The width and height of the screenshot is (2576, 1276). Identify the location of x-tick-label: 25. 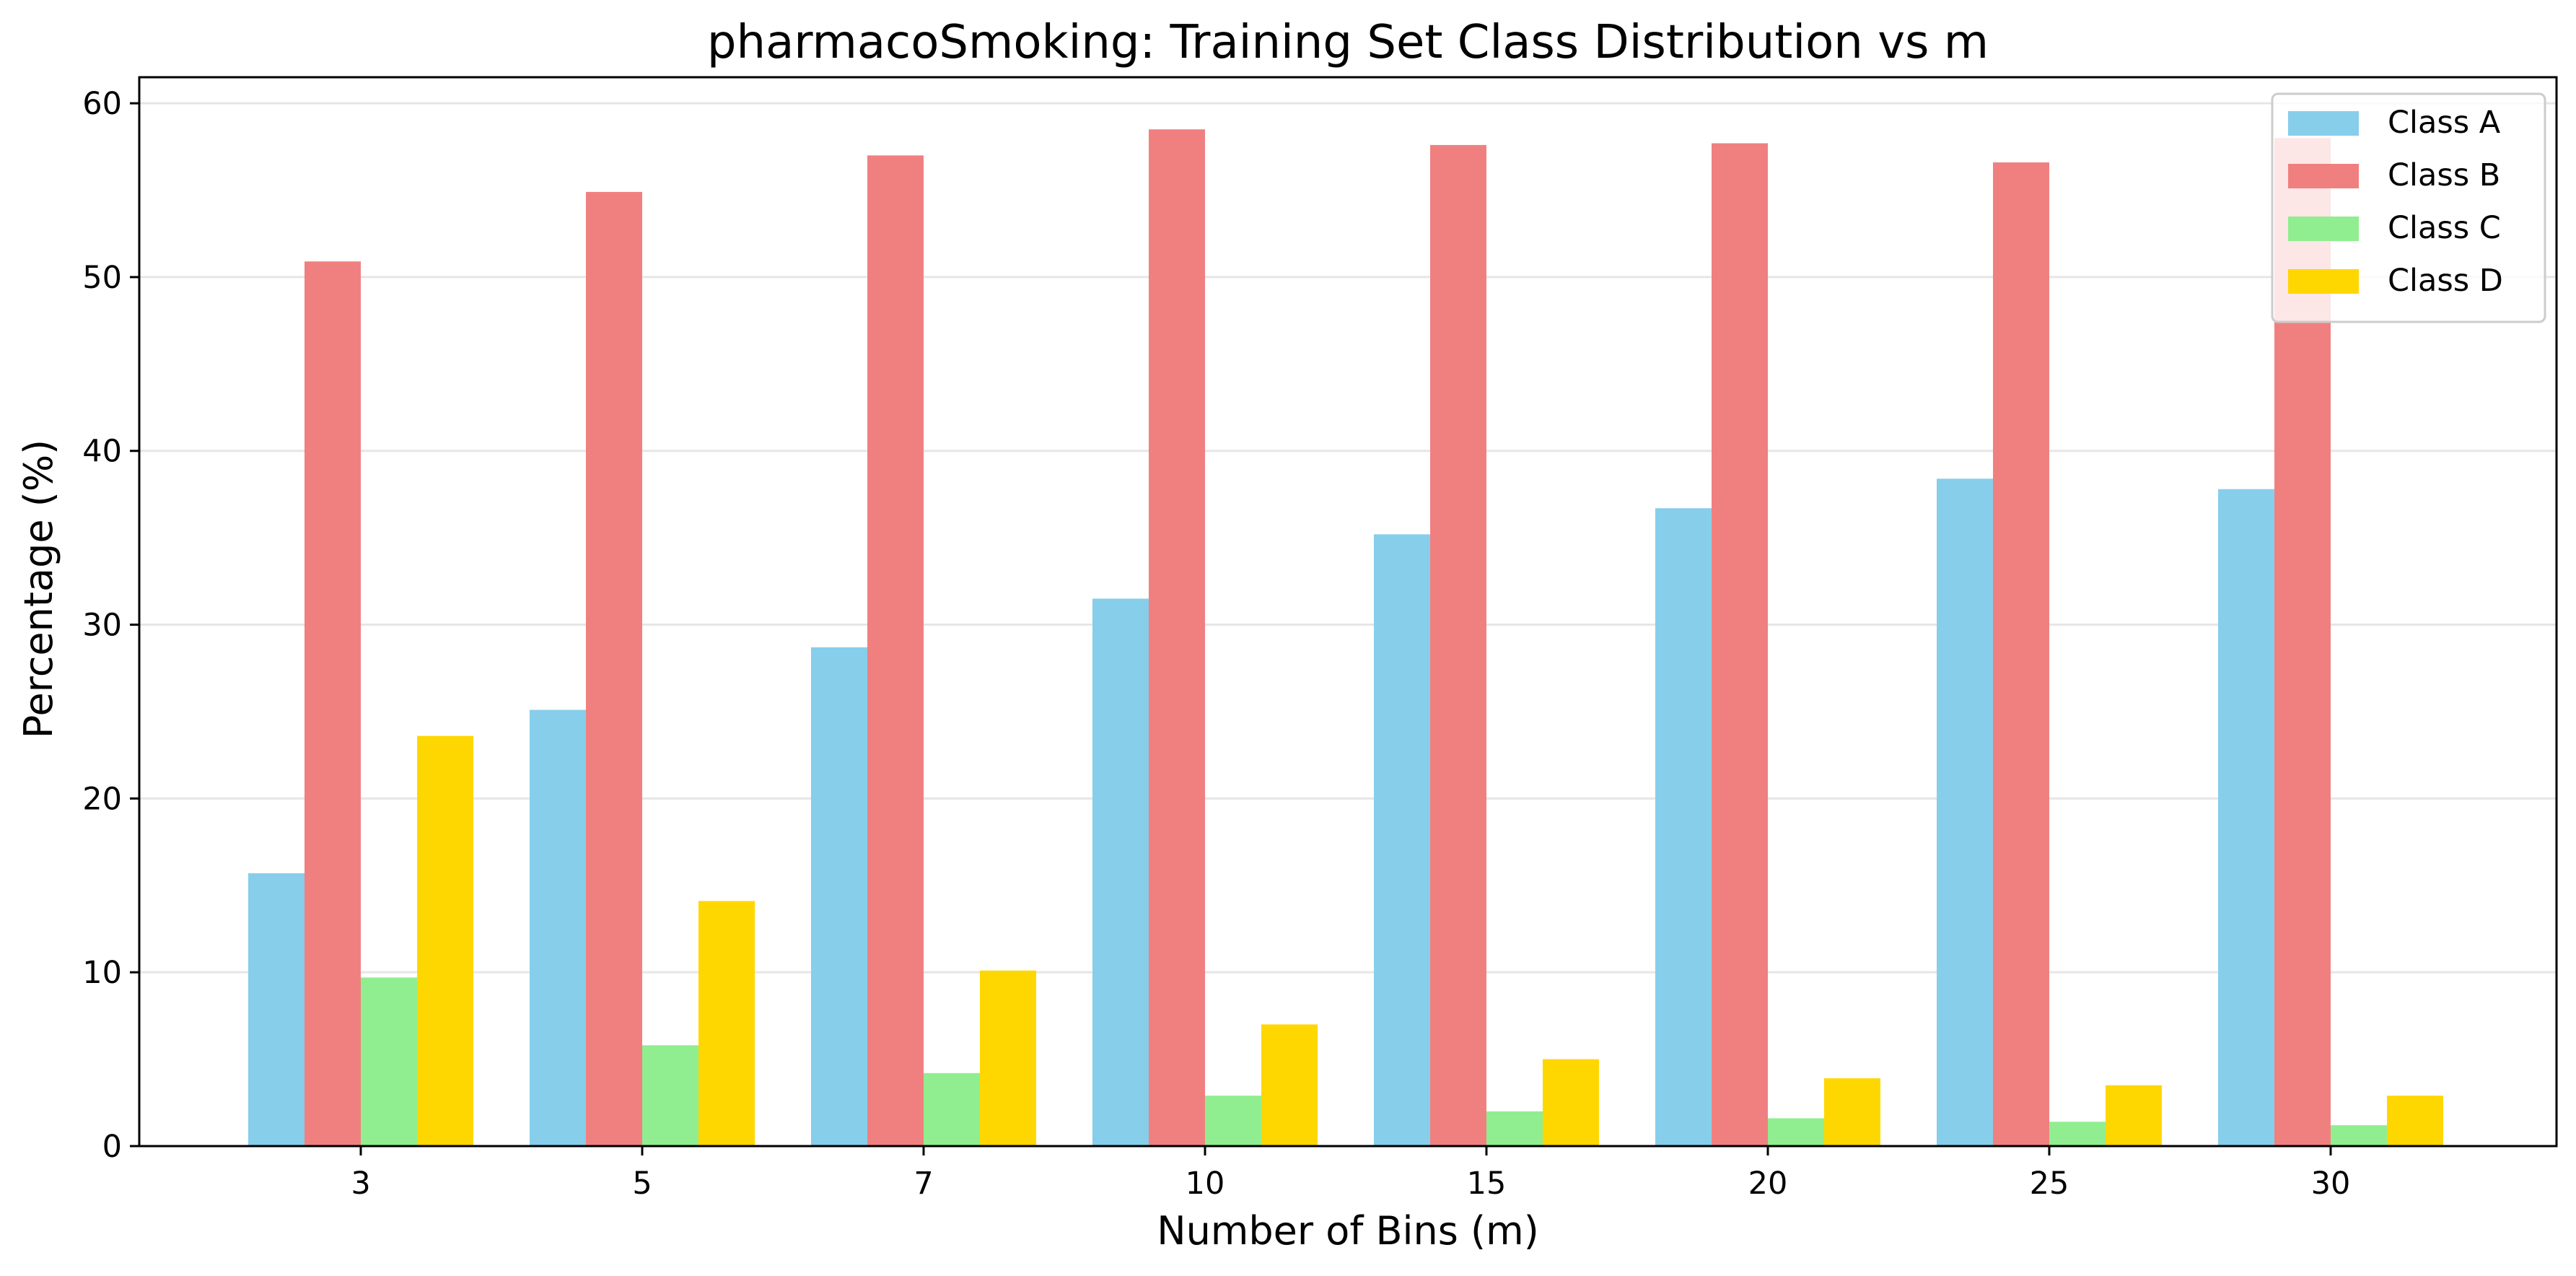
(2049, 1184).